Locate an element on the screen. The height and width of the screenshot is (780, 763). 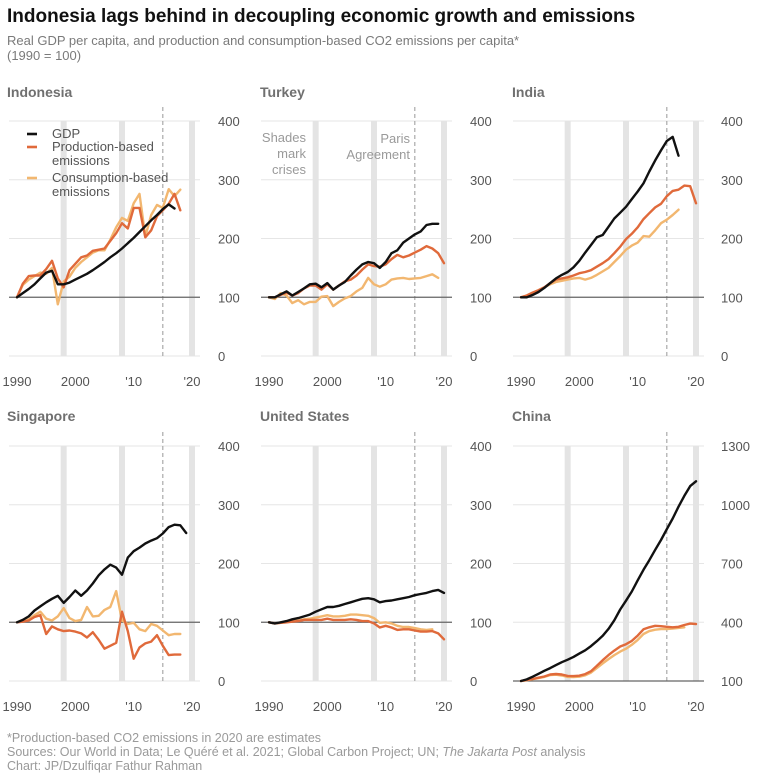
y-tick-label: 1300 is located at coordinates (735, 446).